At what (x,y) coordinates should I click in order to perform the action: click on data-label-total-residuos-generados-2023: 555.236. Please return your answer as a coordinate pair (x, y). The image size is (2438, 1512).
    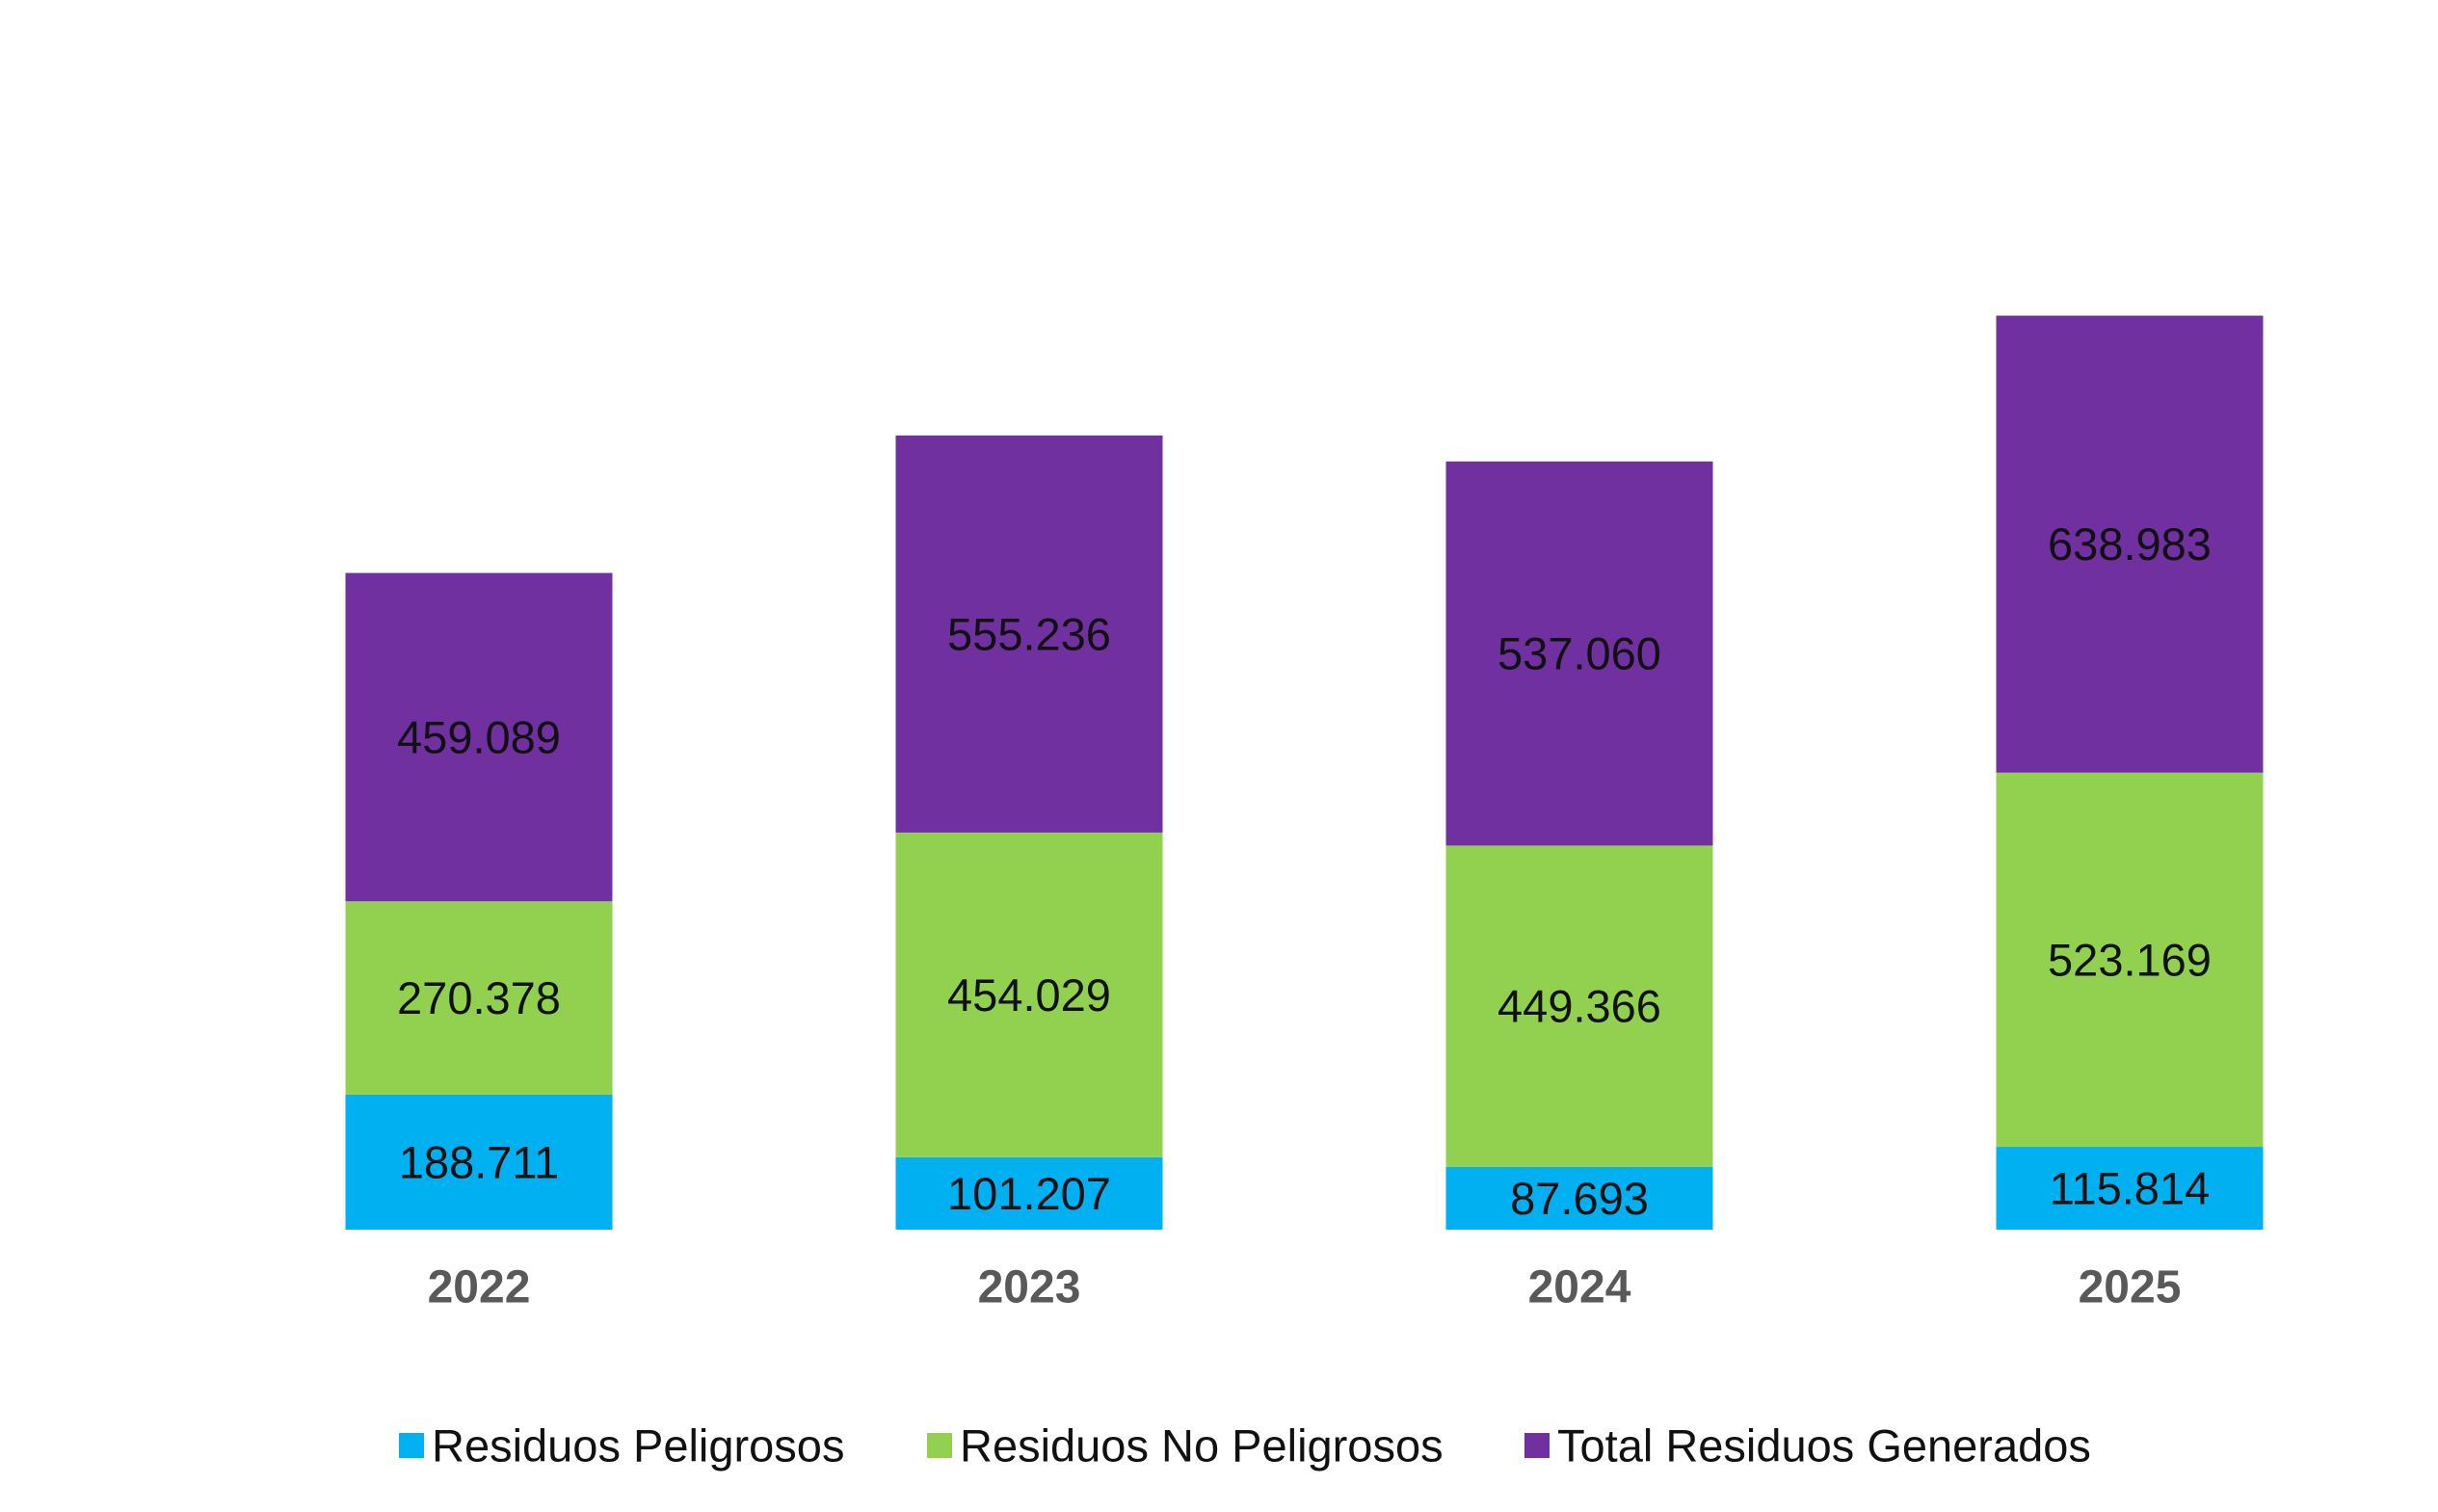
    Looking at the image, I should click on (1029, 633).